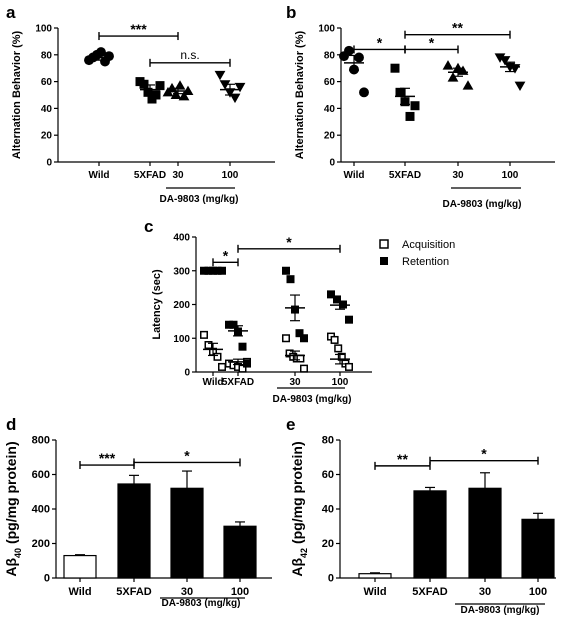 Image resolution: width=567 pixels, height=620 pixels. What do you see at coordinates (482, 204) in the screenshot?
I see `drug-label-b: DA-9803 (mg/kg)` at bounding box center [482, 204].